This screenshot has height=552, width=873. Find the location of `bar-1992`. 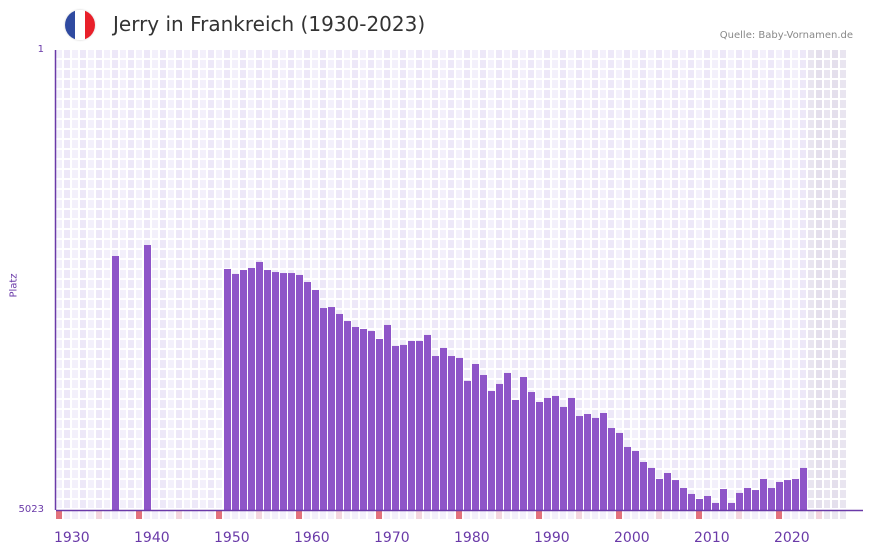

bar-1992 is located at coordinates (555, 452).